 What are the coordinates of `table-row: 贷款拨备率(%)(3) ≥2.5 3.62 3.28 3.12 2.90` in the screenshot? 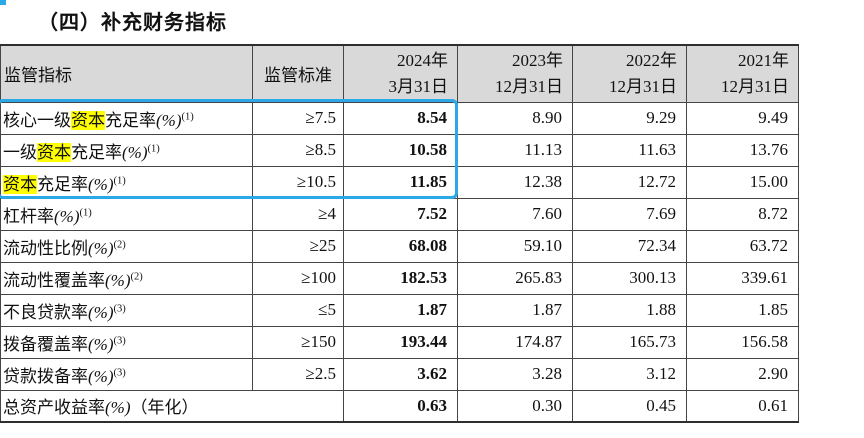 It's located at (399, 374).